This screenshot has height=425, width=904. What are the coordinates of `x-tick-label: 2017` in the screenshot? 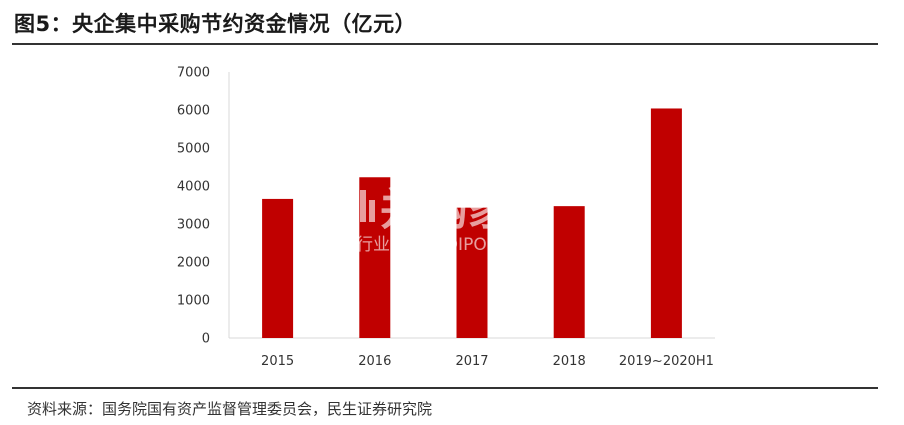 It's located at (471, 361).